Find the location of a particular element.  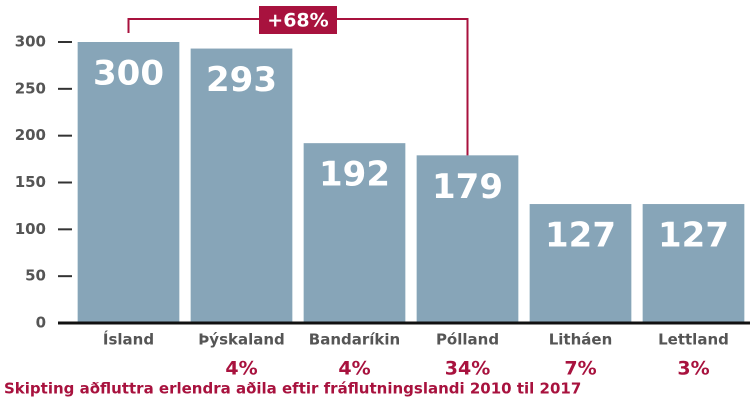

x-tick-label: Pólland is located at coordinates (467, 340).